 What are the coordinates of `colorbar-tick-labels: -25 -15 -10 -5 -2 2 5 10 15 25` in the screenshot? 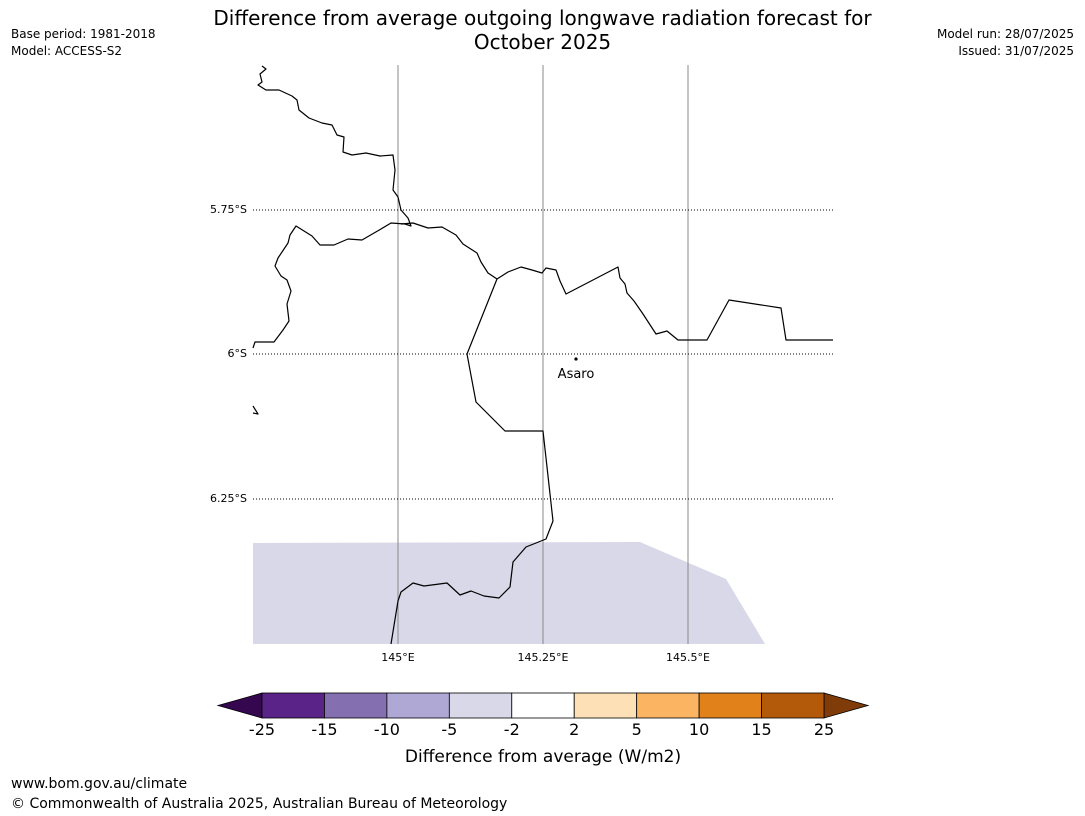 It's located at (541, 729).